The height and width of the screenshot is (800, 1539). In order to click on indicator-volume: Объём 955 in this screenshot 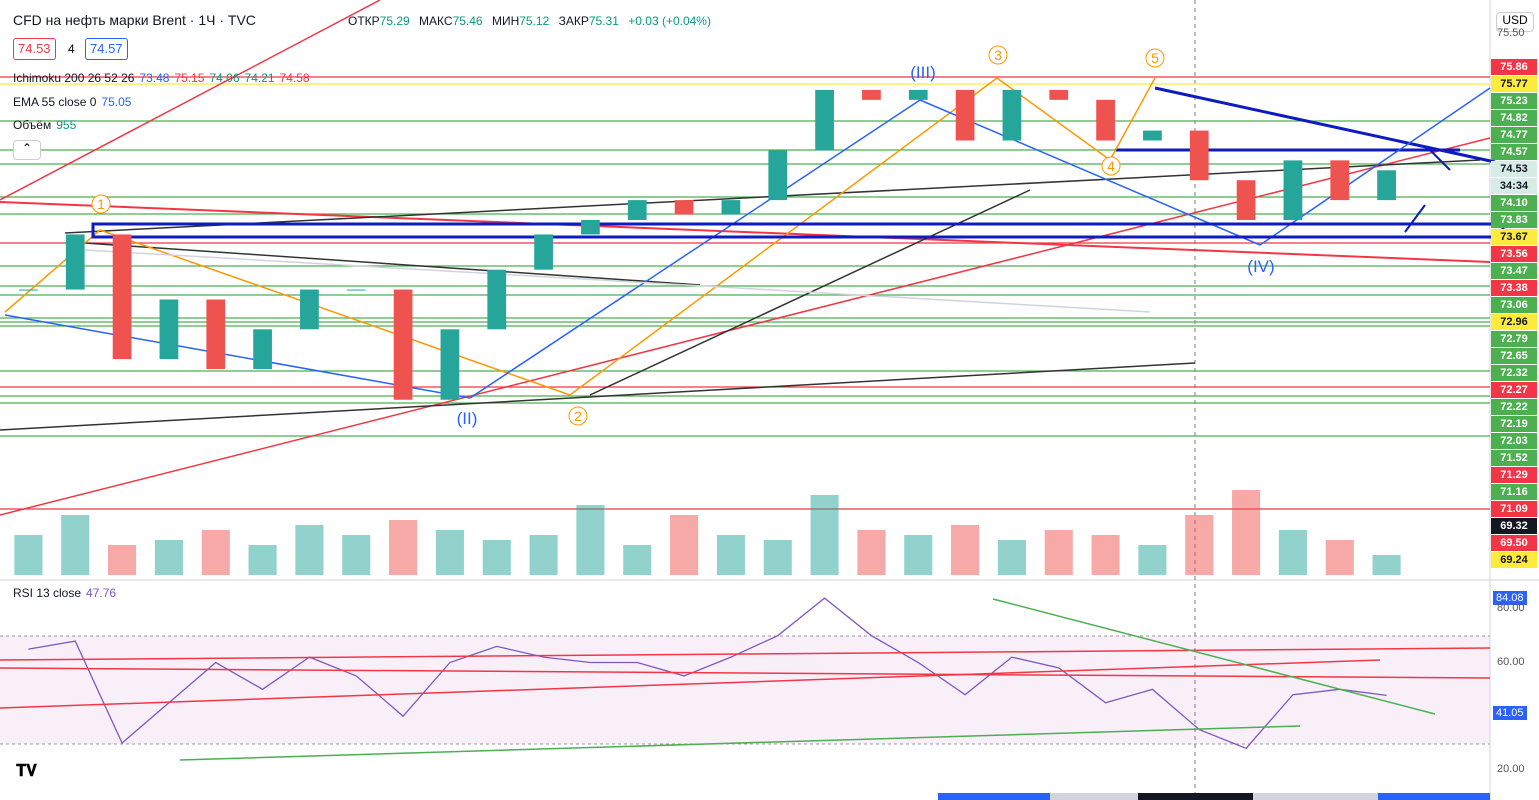, I will do `click(44, 125)`.